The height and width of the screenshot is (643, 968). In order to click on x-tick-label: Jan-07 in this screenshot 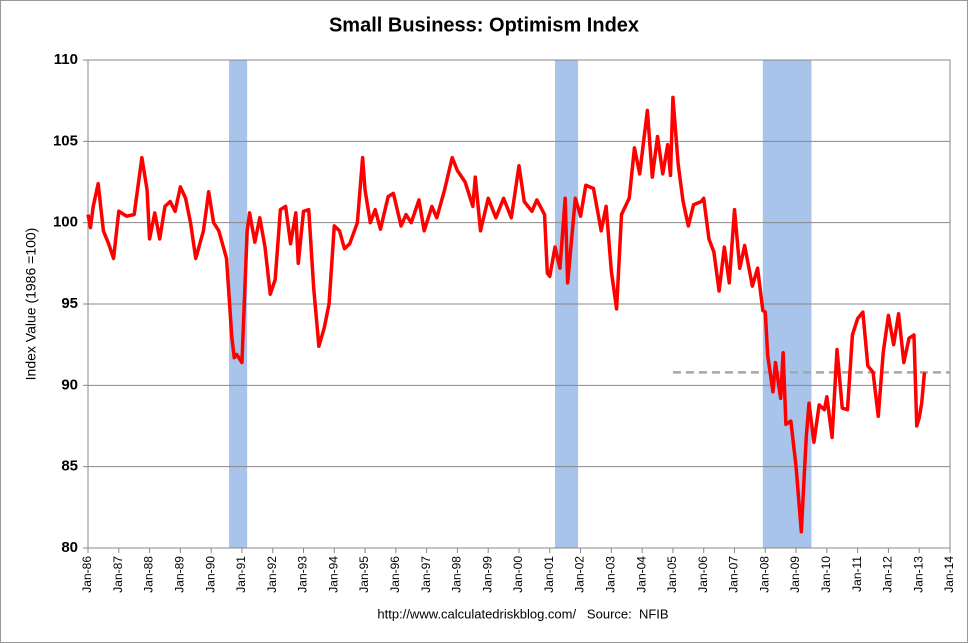, I will do `click(734, 574)`.